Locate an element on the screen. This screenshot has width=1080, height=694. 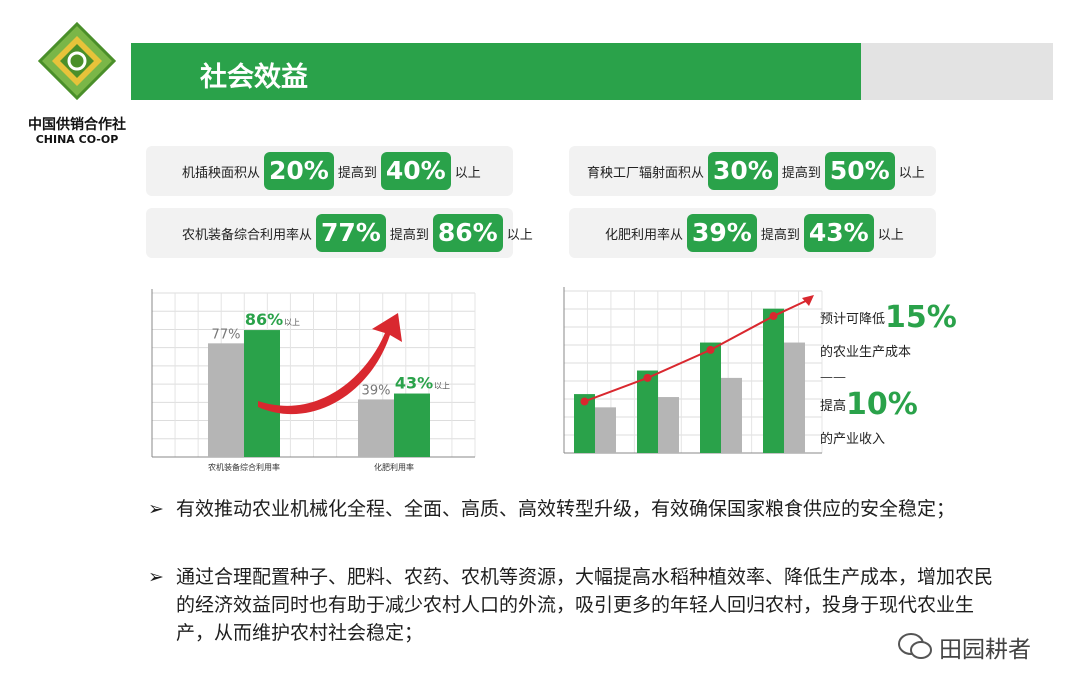
header-bar is located at coordinates (496, 71).